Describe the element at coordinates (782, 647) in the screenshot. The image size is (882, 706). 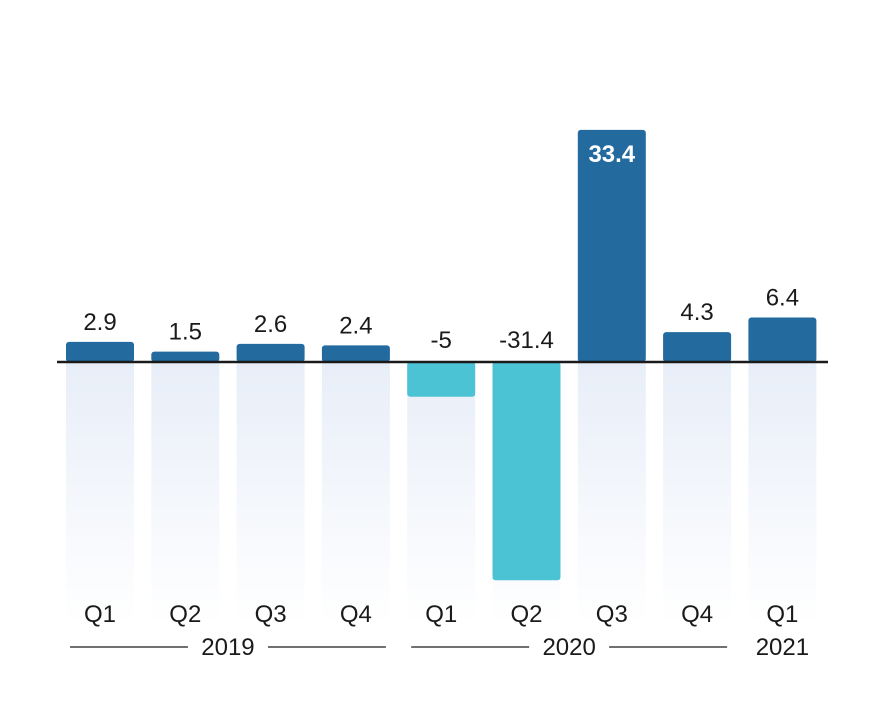
I see `year-group-label: 2021` at that location.